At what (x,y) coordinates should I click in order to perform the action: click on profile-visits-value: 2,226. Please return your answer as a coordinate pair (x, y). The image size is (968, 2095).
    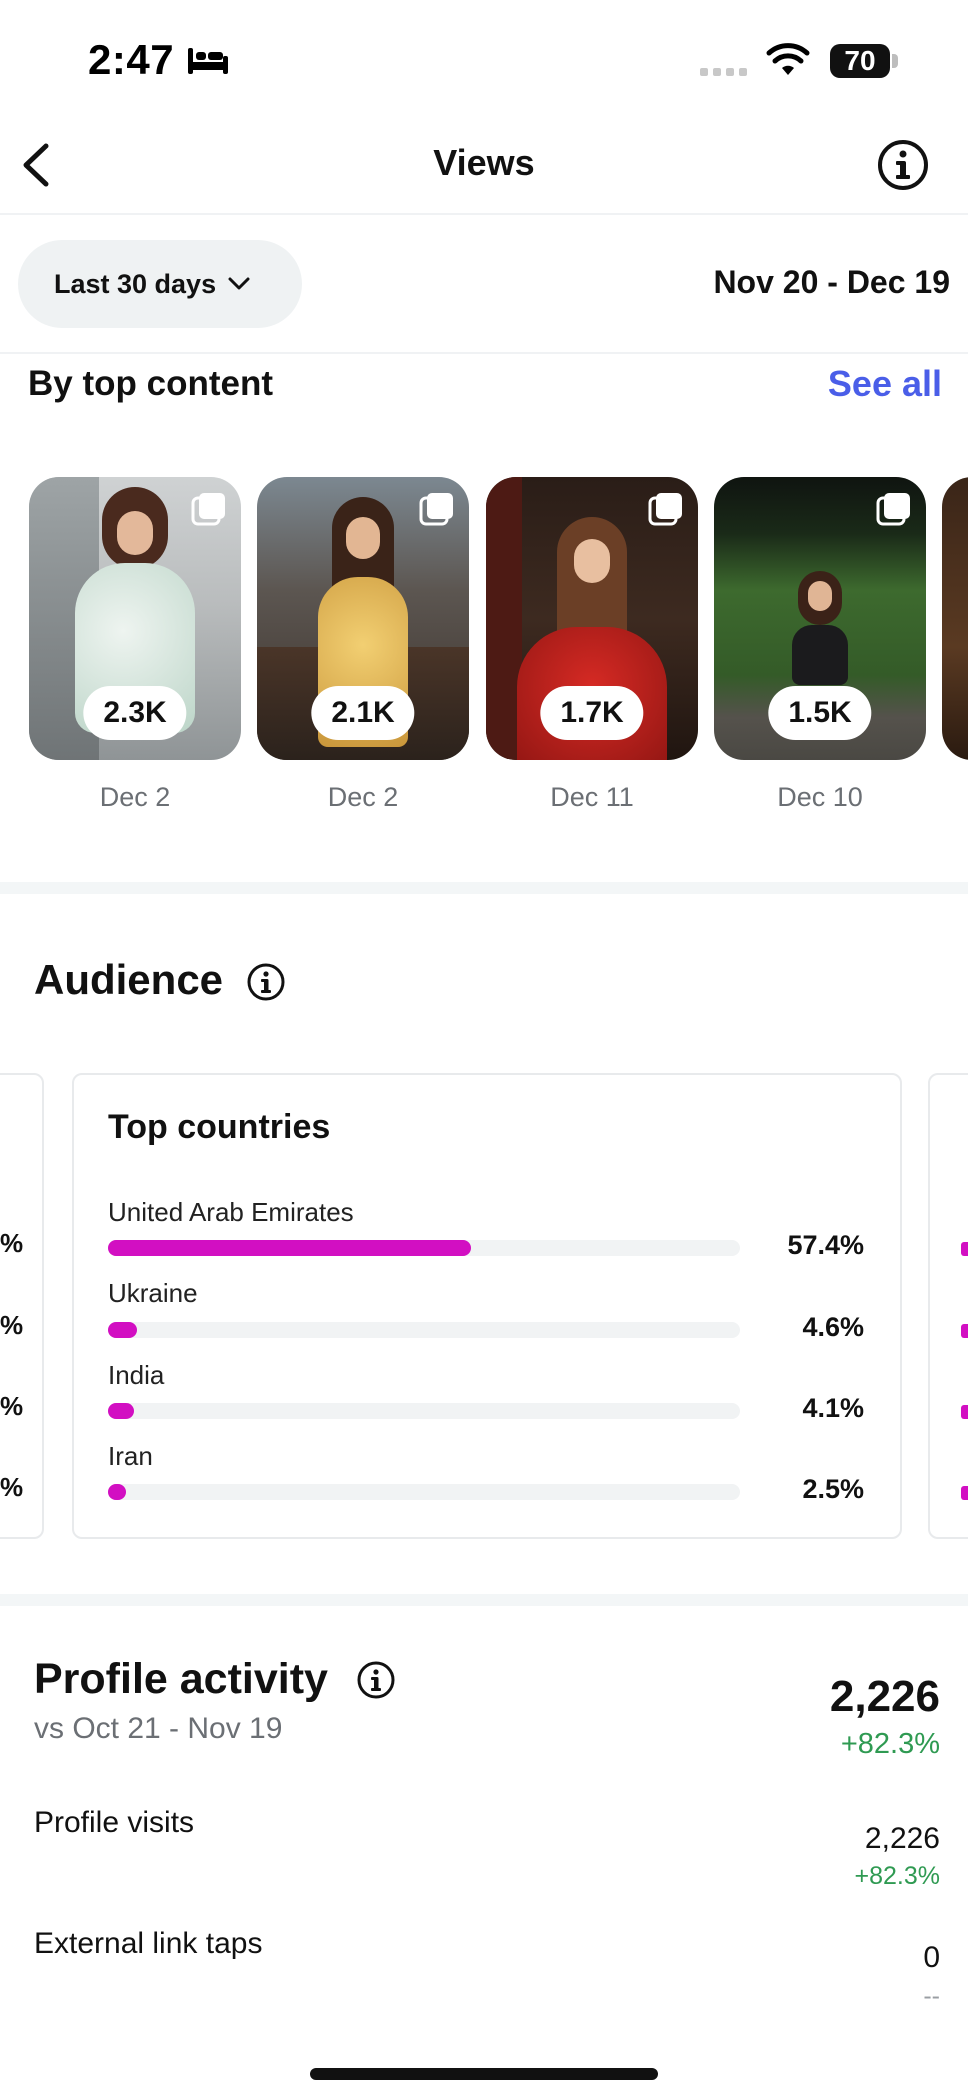
    Looking at the image, I should click on (902, 1838).